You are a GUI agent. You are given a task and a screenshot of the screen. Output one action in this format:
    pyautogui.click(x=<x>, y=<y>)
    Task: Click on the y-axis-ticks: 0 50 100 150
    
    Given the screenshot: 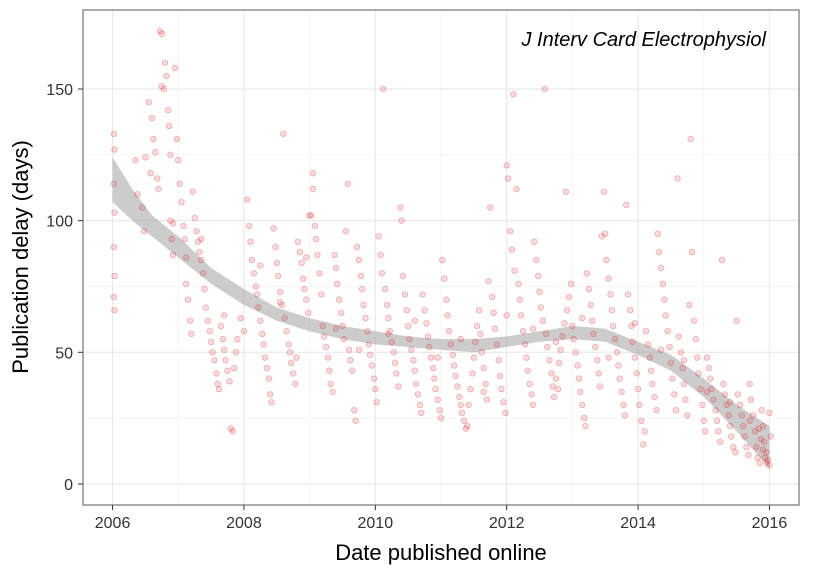 What is the action you would take?
    pyautogui.click(x=64, y=288)
    